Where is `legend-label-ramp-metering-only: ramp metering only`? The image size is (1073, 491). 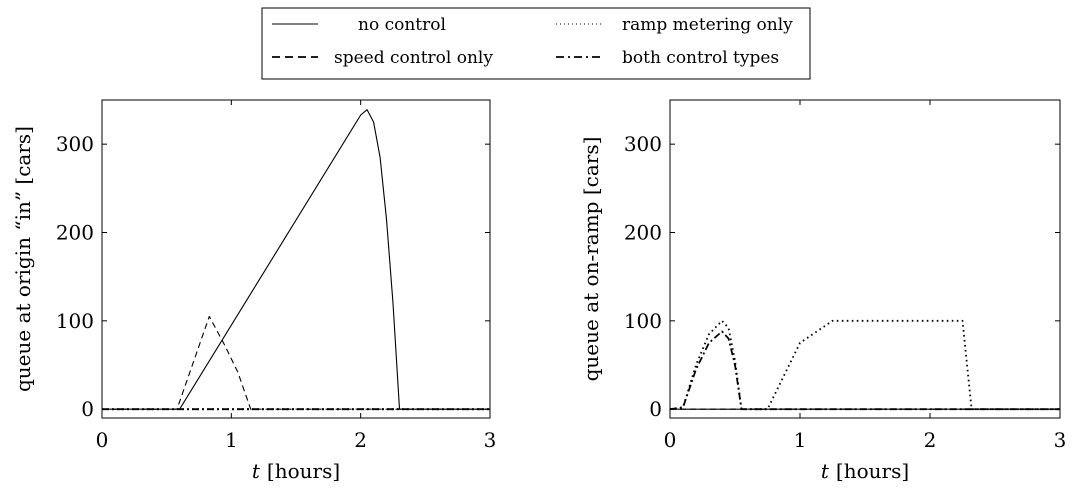
legend-label-ramp-metering-only: ramp metering only is located at coordinates (707, 25).